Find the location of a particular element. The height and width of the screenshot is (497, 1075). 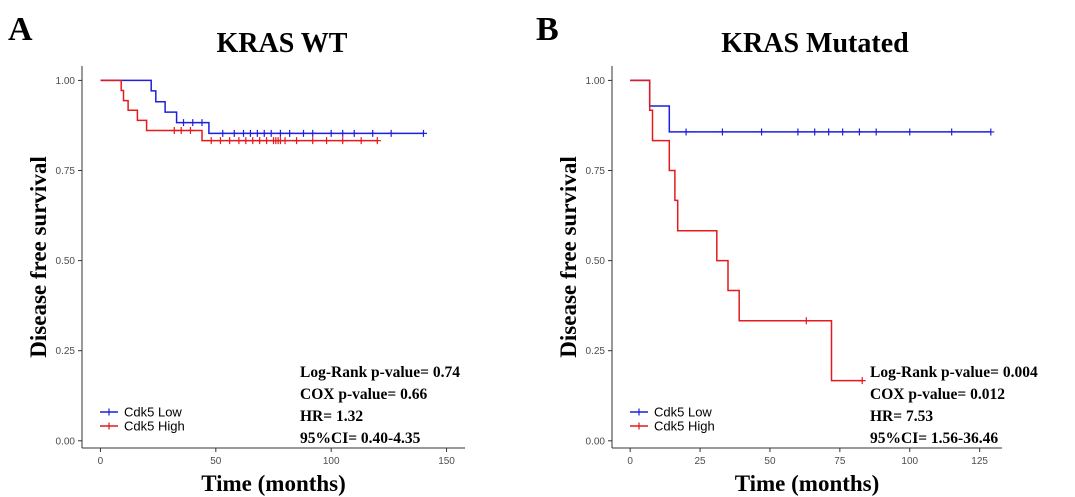

stats-line: COX p-value= 0.012 is located at coordinates (937, 394).